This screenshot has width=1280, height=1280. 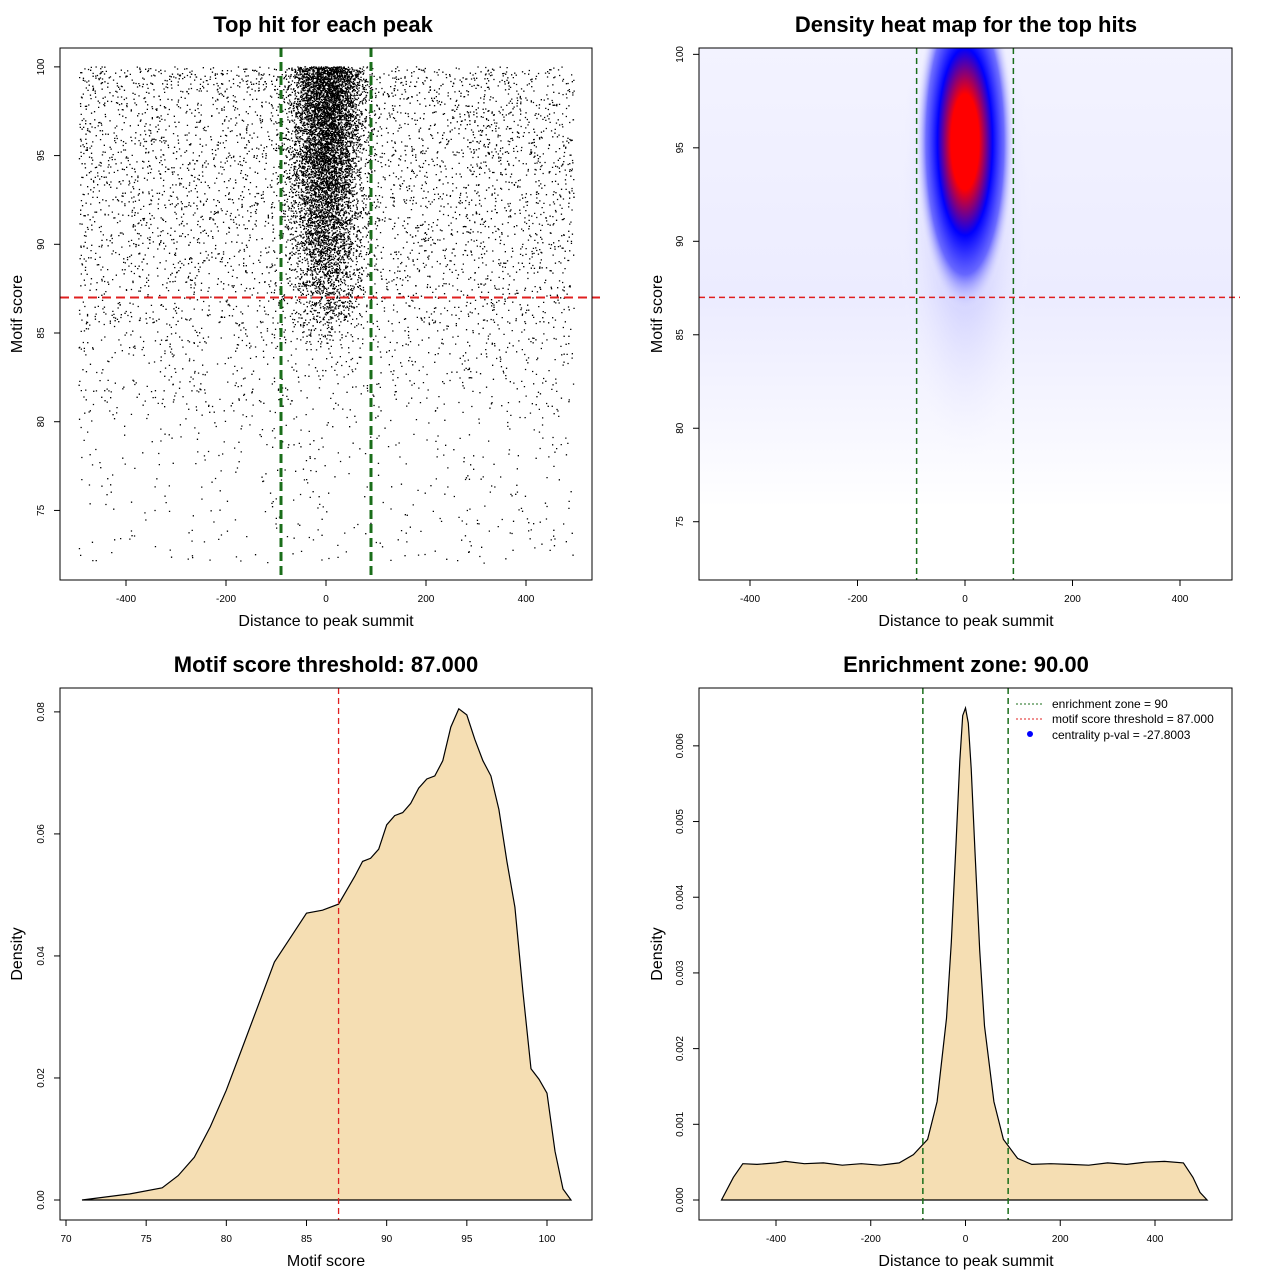 I want to click on legend-label: enrichment zone = 90, so click(x=1110, y=704).